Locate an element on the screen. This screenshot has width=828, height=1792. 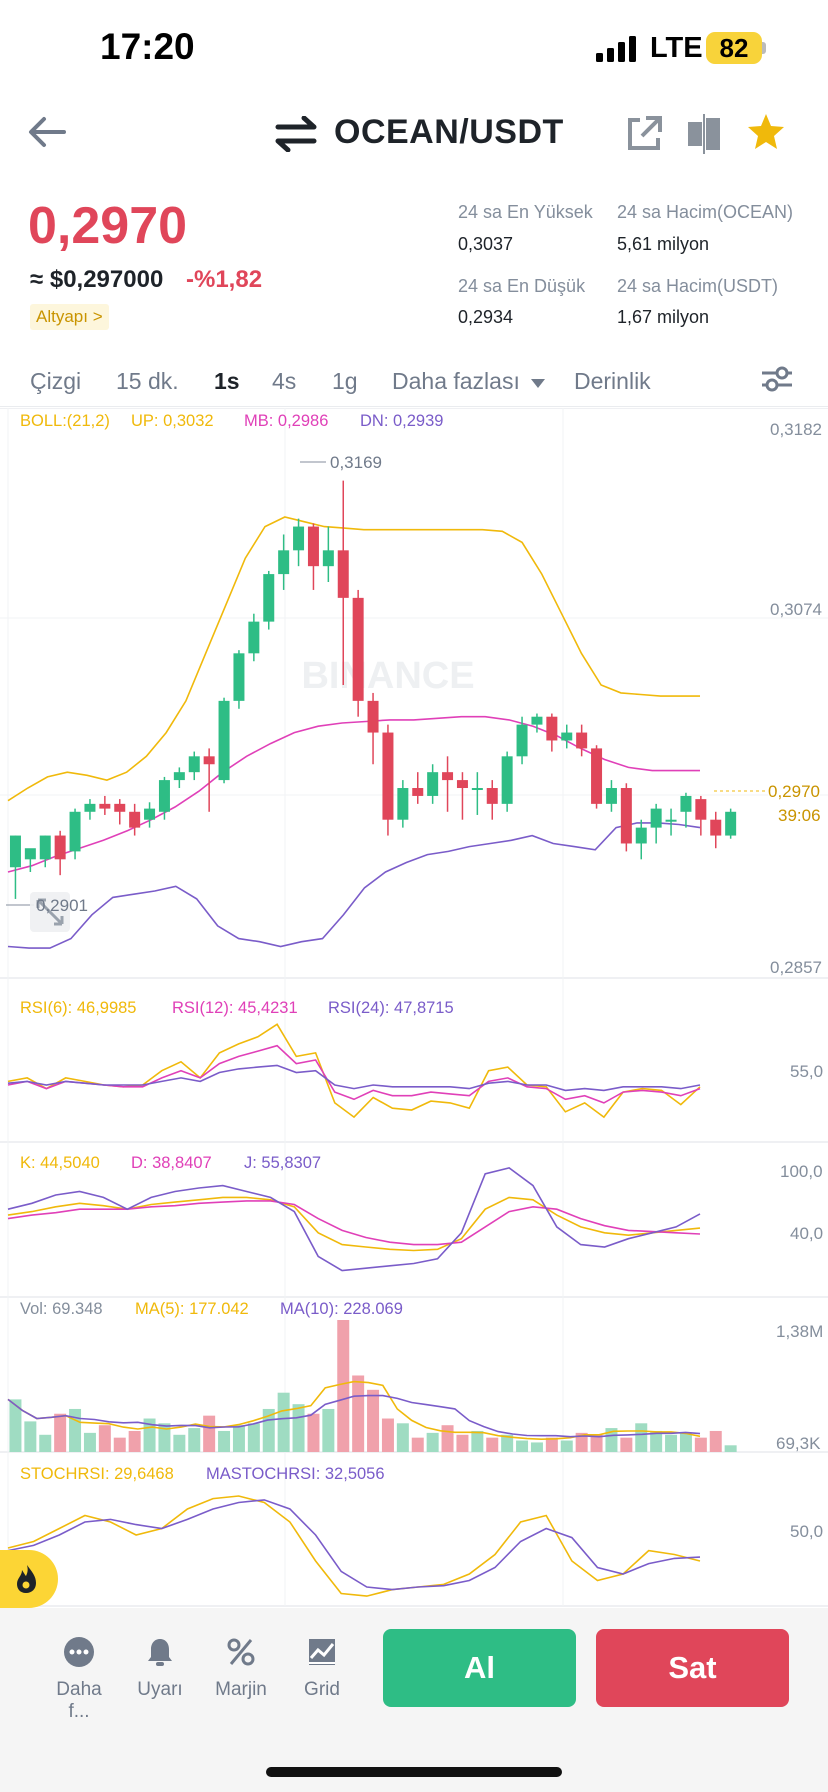
tab-depth: Derinlik is located at coordinates (612, 381).